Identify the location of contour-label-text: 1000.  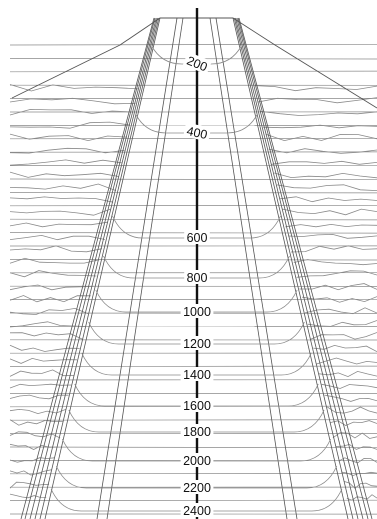
(197, 312).